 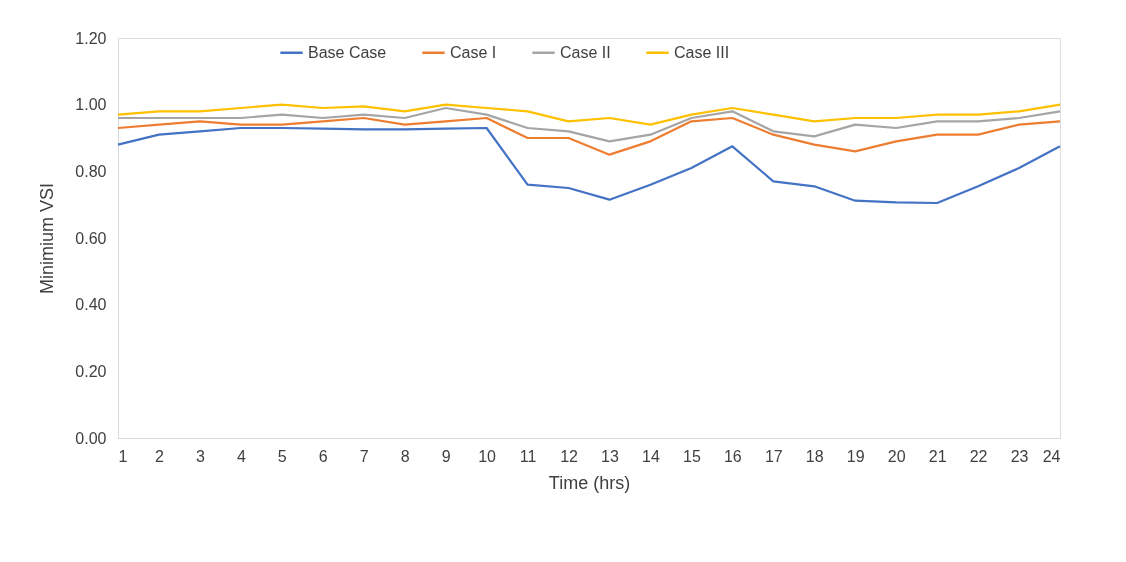 I want to click on x-tick-label: 22, so click(x=978, y=456).